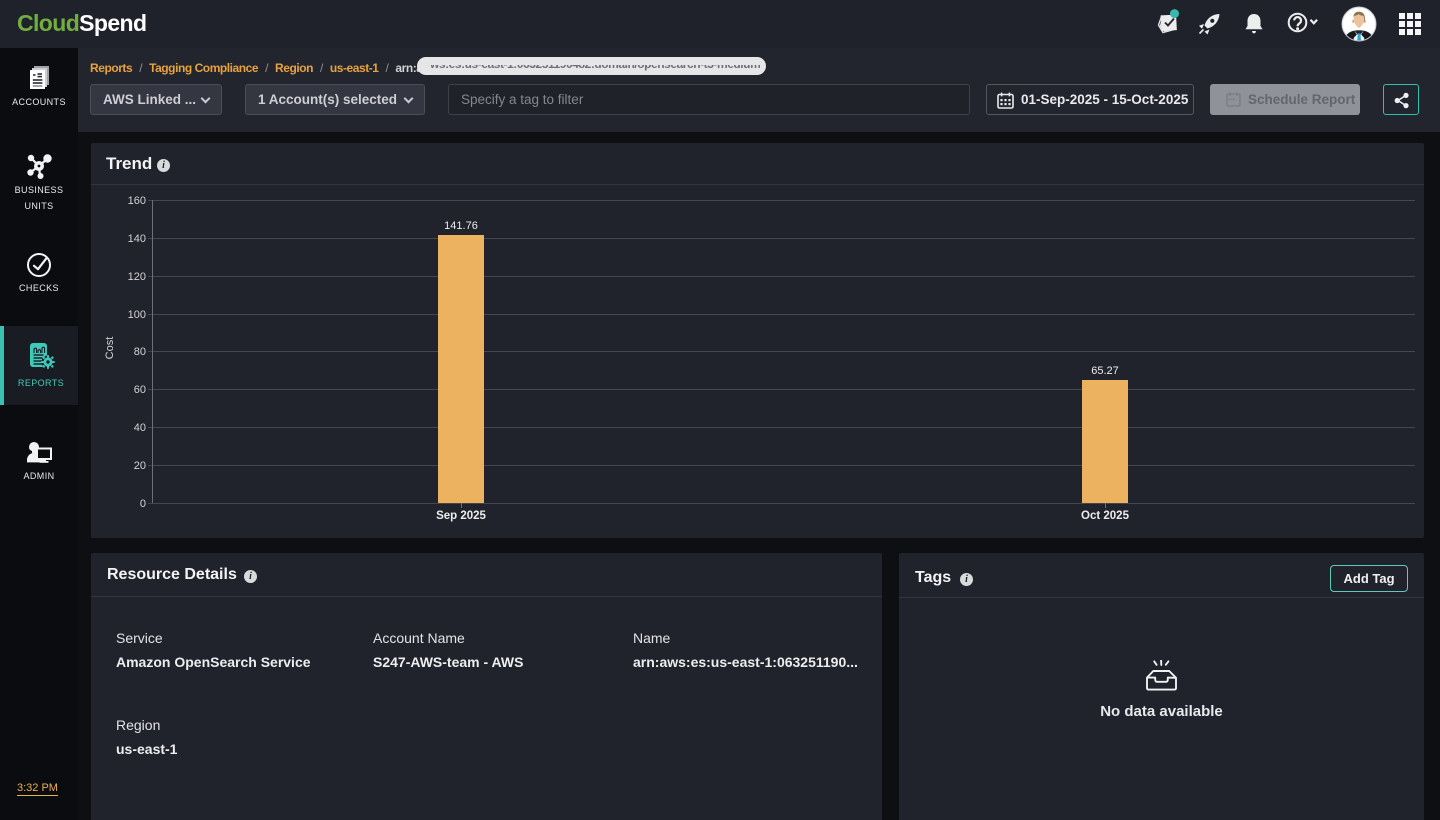 The width and height of the screenshot is (1440, 820). Describe the element at coordinates (140, 466) in the screenshot. I see `svg-text: 20` at that location.